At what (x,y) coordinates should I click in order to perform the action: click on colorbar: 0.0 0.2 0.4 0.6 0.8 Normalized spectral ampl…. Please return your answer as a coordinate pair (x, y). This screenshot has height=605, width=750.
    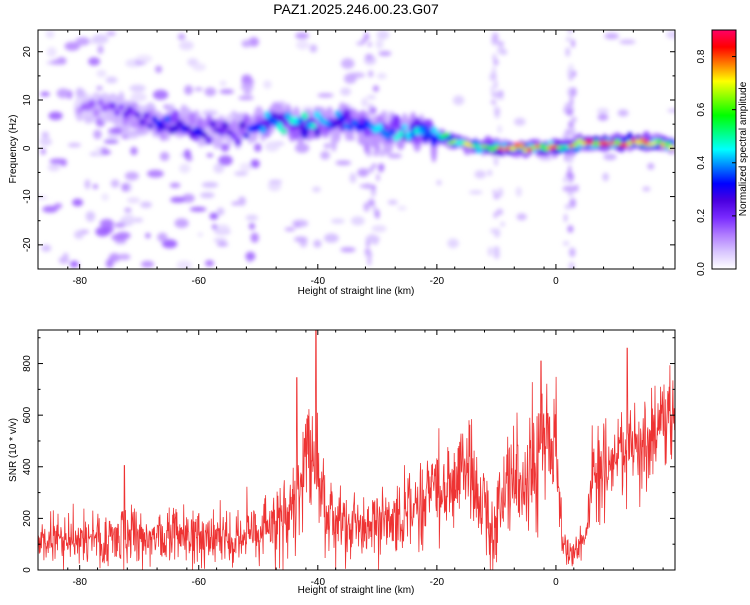
    Looking at the image, I should click on (722, 152).